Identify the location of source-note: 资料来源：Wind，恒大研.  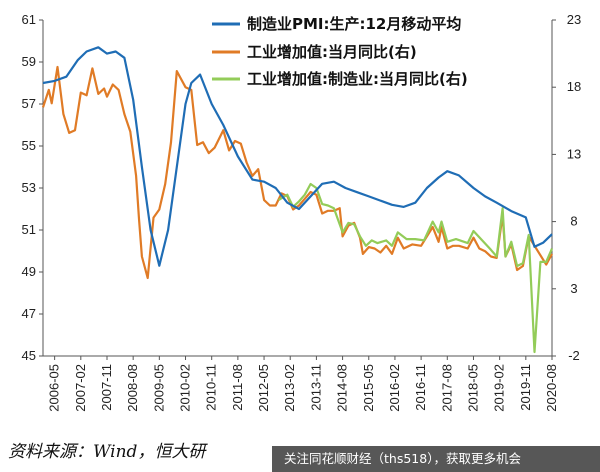
(107, 452).